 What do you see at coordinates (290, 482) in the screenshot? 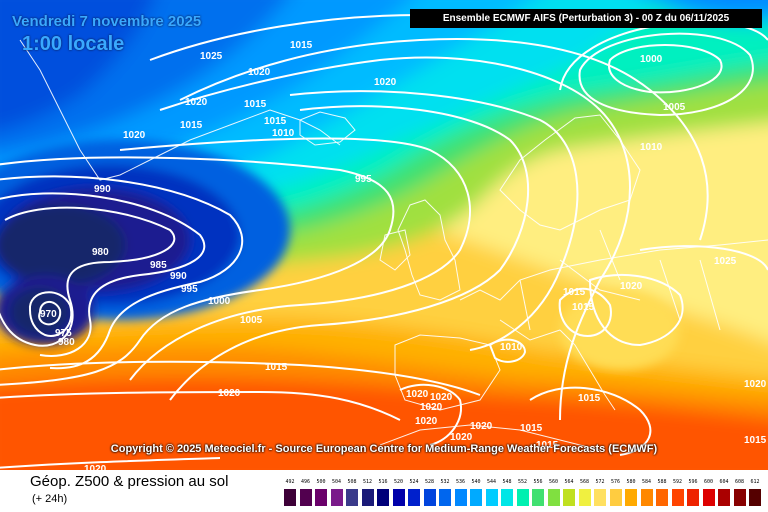
I see `scale-label: 492` at bounding box center [290, 482].